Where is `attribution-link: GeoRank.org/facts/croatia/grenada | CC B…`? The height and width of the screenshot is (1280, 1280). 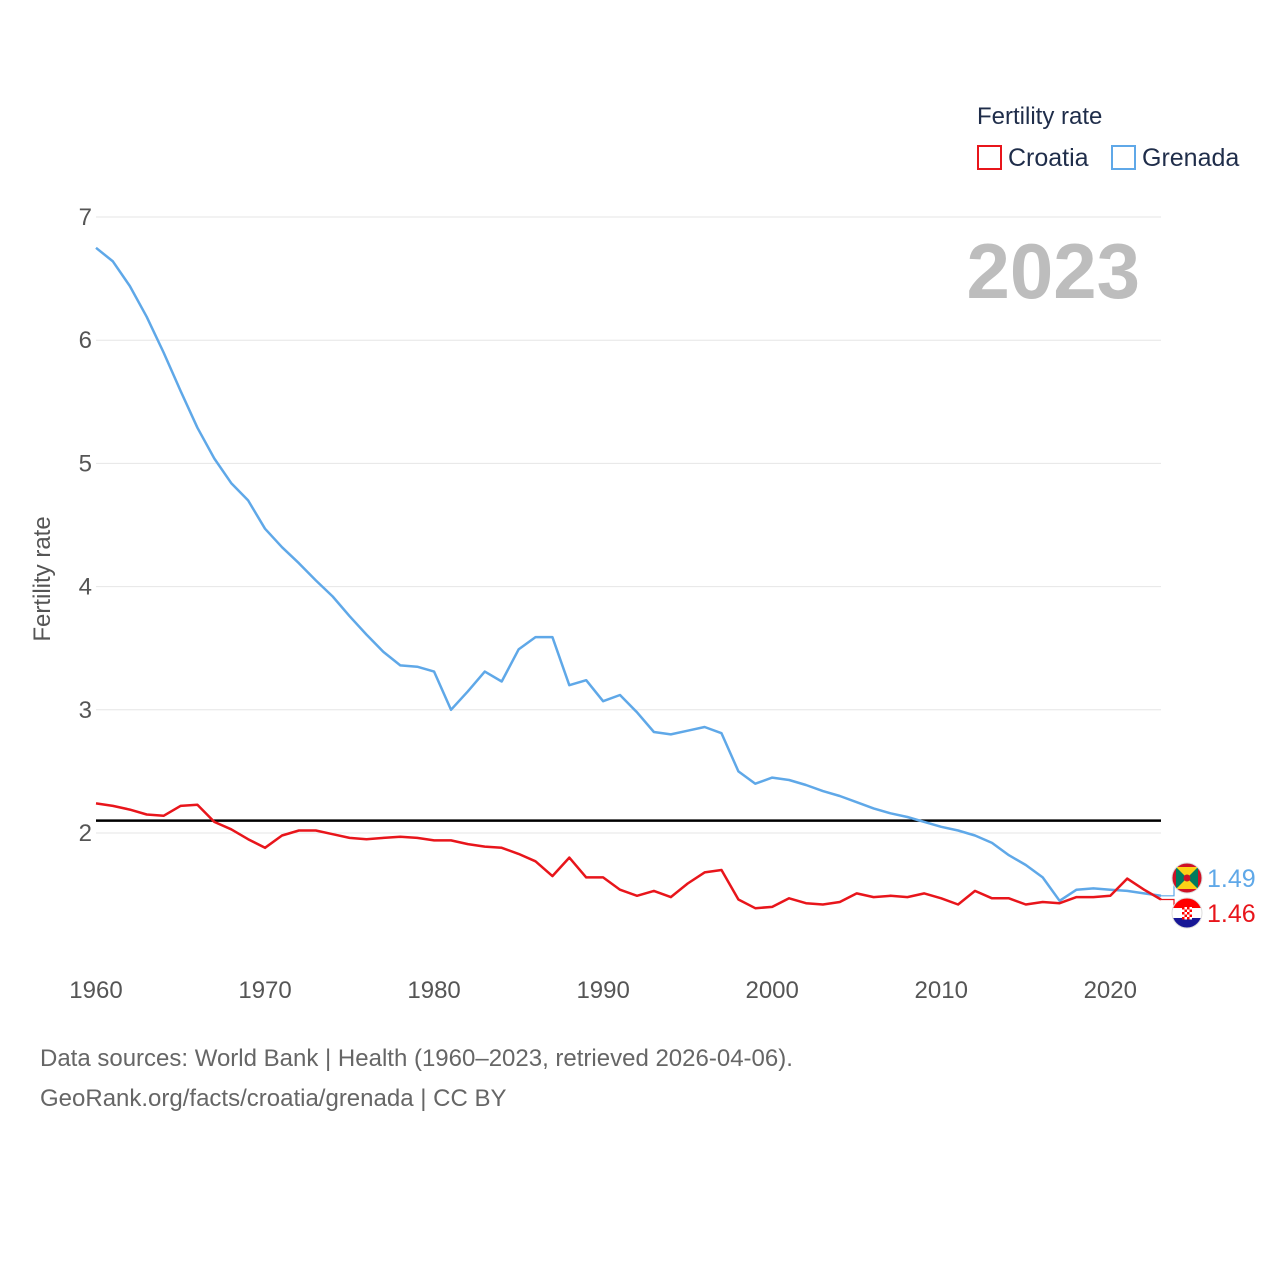 attribution-link: GeoRank.org/facts/croatia/grenada | CC B… is located at coordinates (273, 1098).